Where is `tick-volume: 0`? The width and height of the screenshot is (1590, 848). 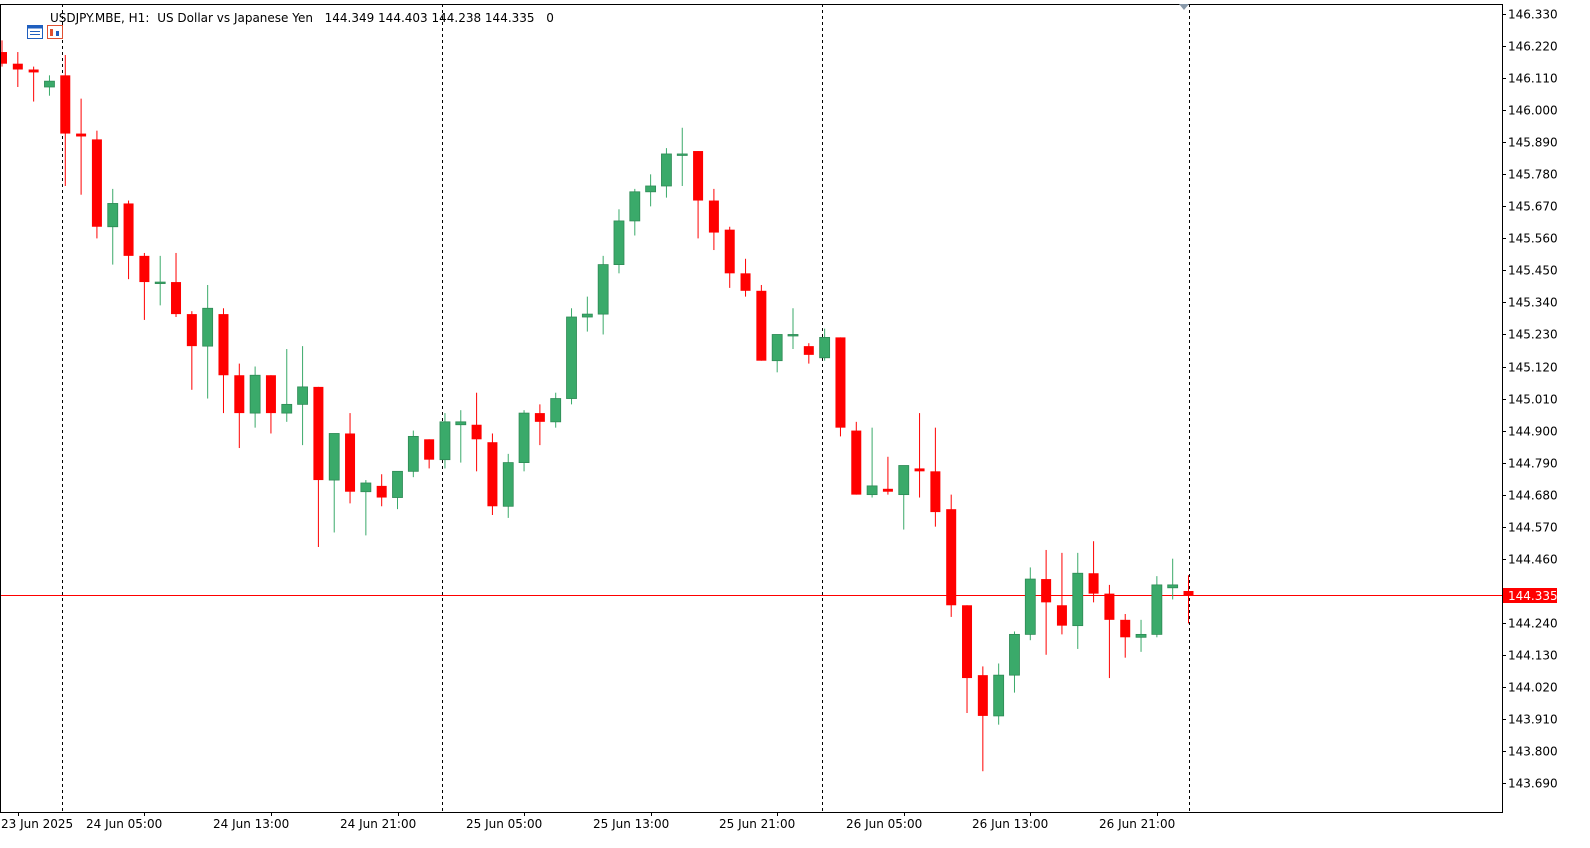 tick-volume: 0 is located at coordinates (550, 18).